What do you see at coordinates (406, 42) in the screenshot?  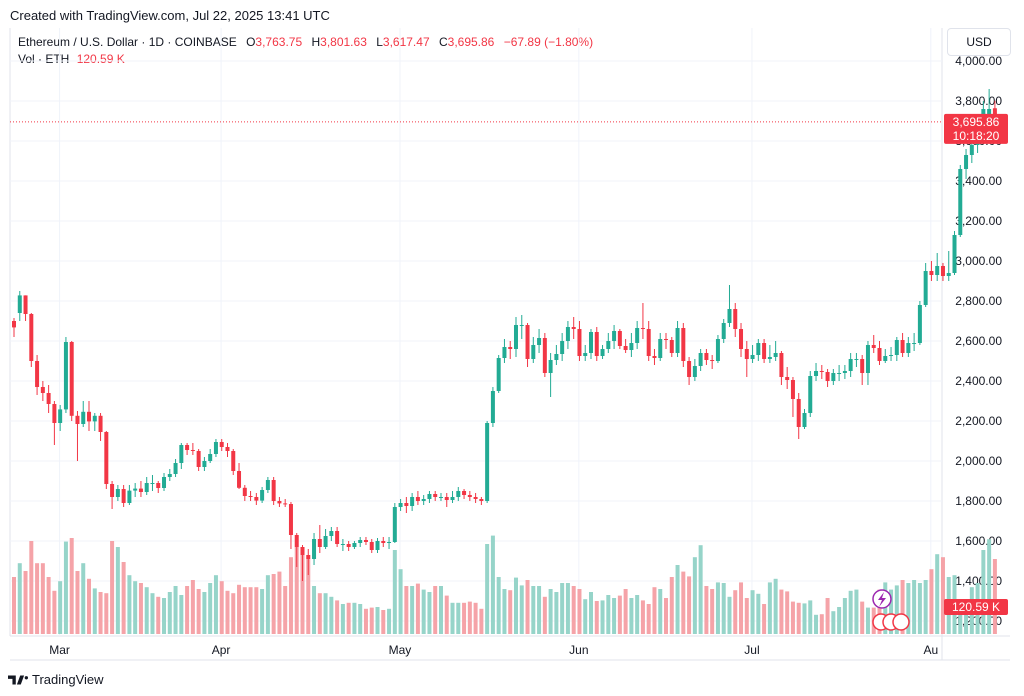 I see `low-value: 3,617.47` at bounding box center [406, 42].